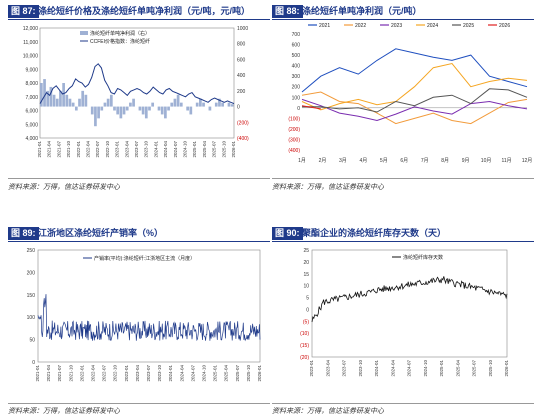 The image size is (540, 420). What do you see at coordinates (296, 98) in the screenshot?
I see `y-tick-label: 100` at bounding box center [296, 98].